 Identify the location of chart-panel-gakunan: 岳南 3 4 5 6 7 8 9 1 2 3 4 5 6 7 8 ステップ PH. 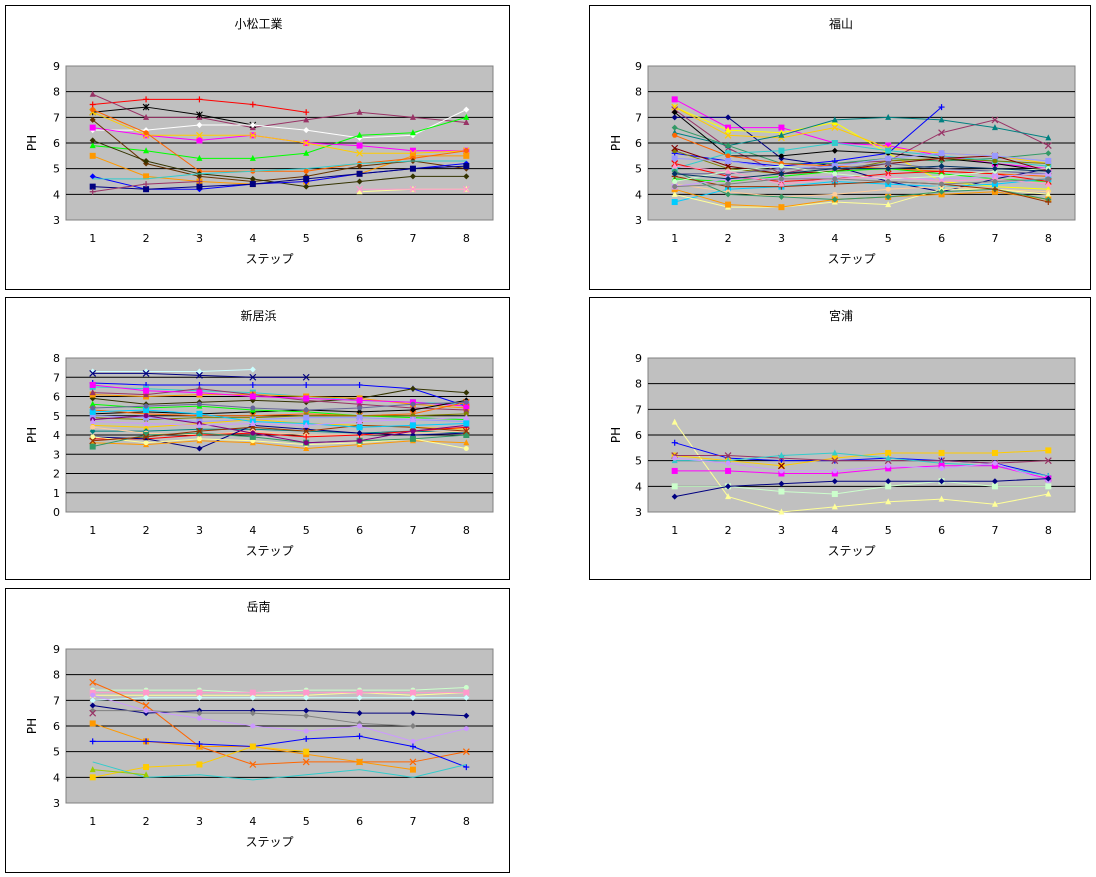
(257, 730).